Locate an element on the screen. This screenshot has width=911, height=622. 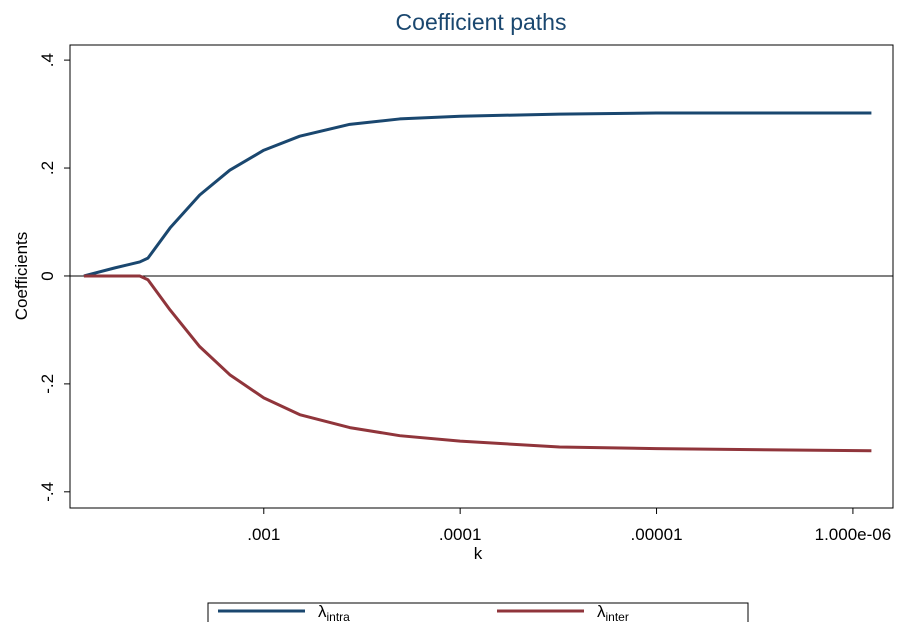
x-axis-label: k is located at coordinates (478, 553).